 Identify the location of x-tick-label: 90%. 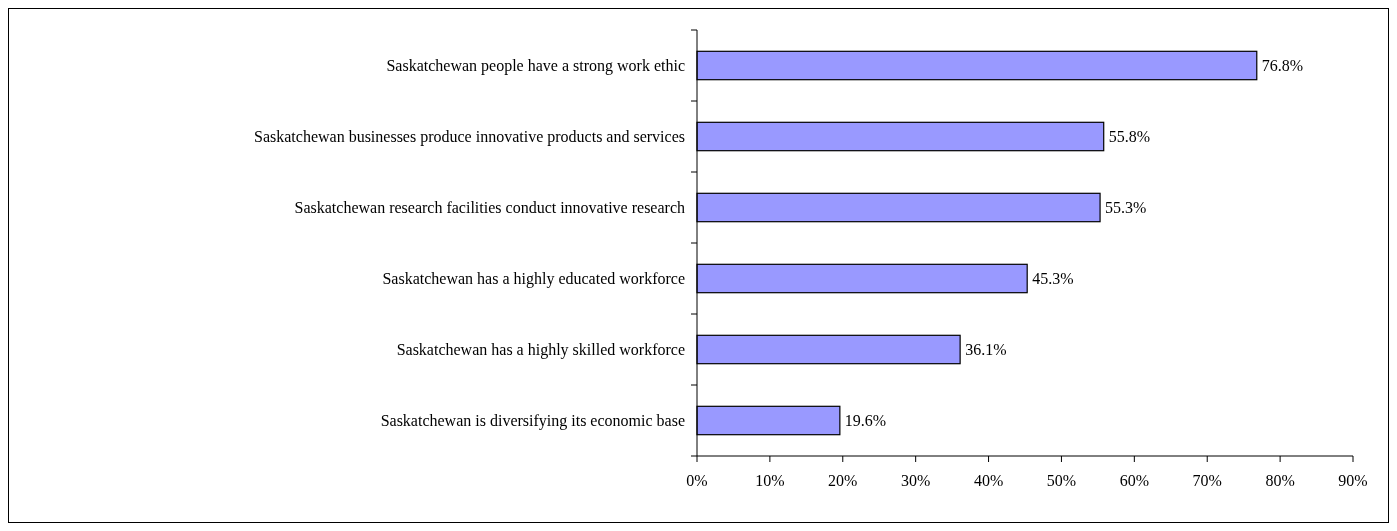
(1353, 480).